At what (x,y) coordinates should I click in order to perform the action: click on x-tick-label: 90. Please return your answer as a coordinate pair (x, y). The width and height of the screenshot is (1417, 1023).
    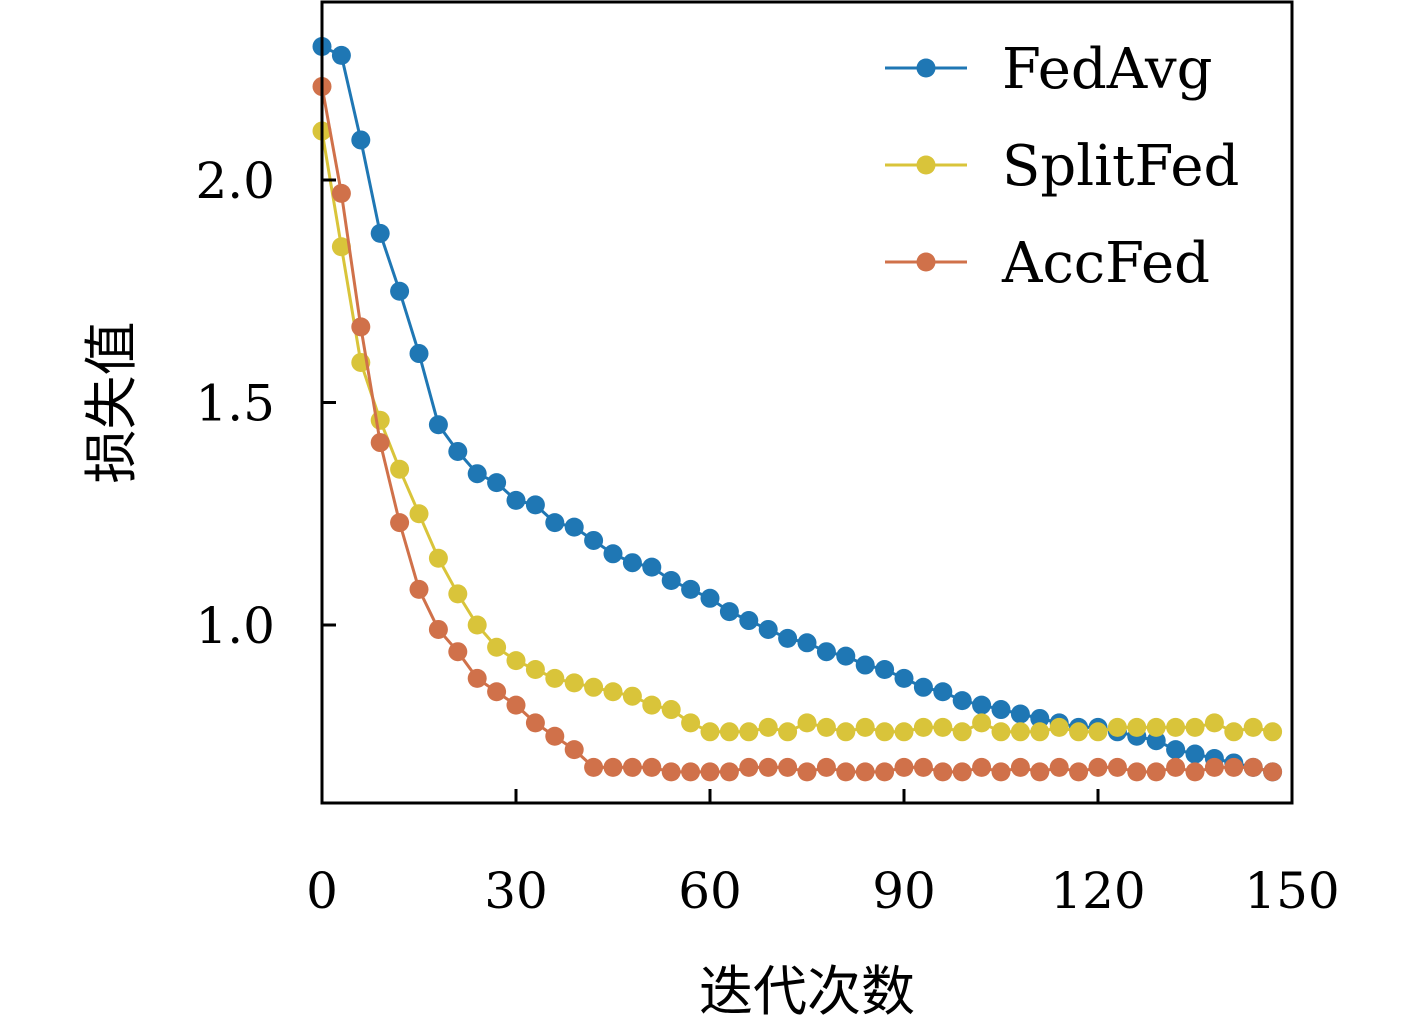
    Looking at the image, I should click on (904, 891).